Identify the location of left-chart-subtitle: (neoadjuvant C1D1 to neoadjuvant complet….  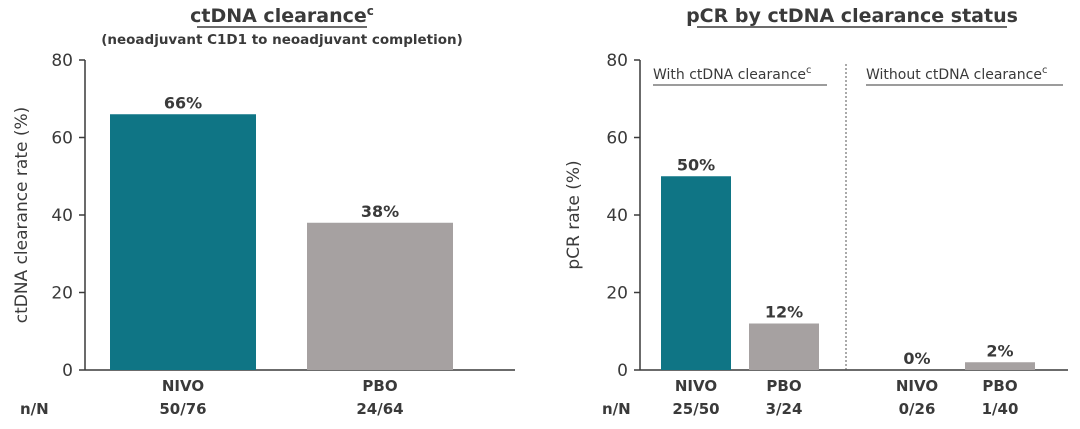
(282, 40).